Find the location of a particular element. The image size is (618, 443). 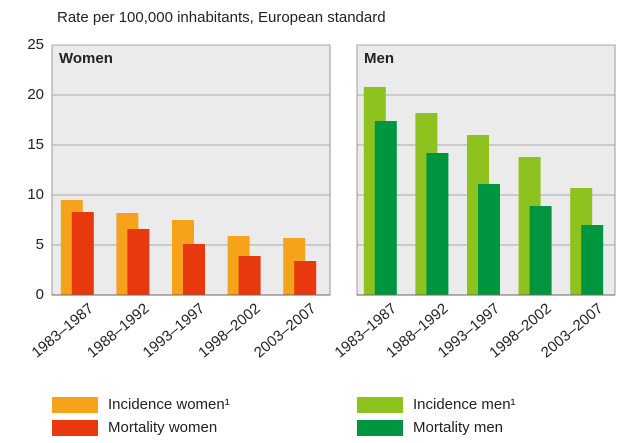

y-tick-label: 5 is located at coordinates (40, 244).